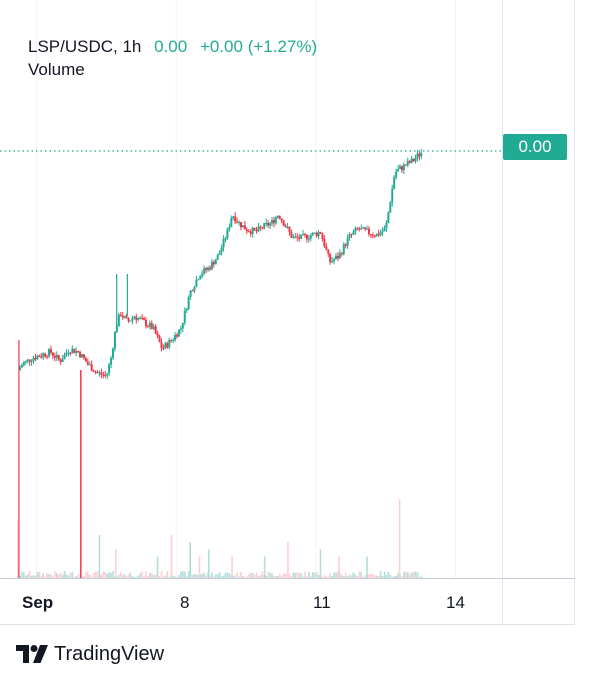 The height and width of the screenshot is (680, 590). What do you see at coordinates (535, 147) in the screenshot?
I see `last-price-tag: 0.00` at bounding box center [535, 147].